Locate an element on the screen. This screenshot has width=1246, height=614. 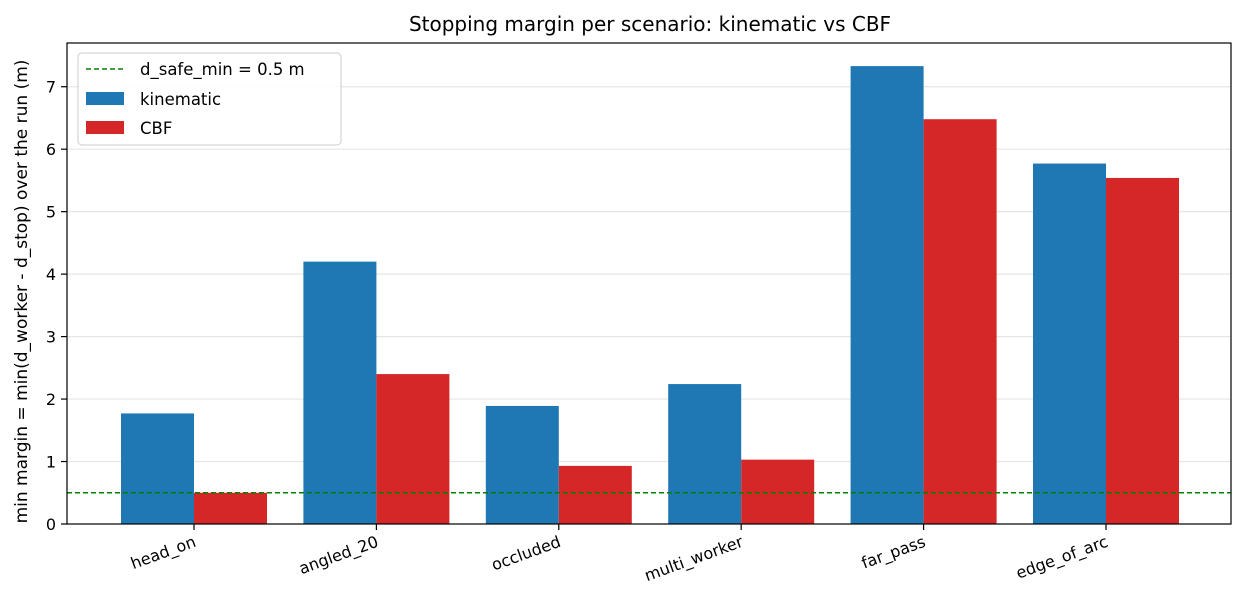
x-tick-label: occluded is located at coordinates (526, 553).